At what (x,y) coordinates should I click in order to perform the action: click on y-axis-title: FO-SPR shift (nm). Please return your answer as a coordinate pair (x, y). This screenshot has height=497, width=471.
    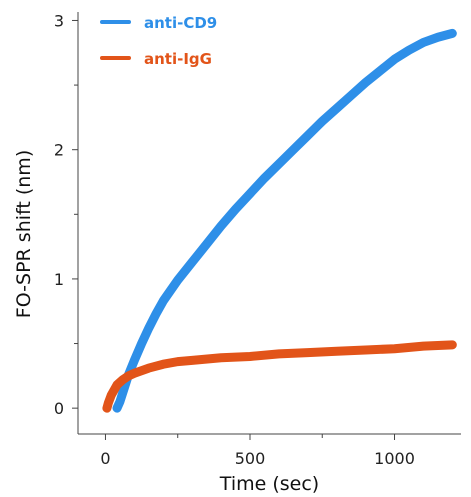
    Looking at the image, I should click on (24, 234).